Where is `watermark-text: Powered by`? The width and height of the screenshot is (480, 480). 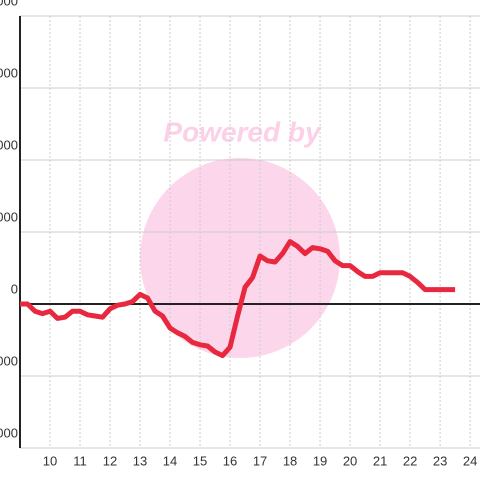
watermark-text: Powered by is located at coordinates (242, 131).